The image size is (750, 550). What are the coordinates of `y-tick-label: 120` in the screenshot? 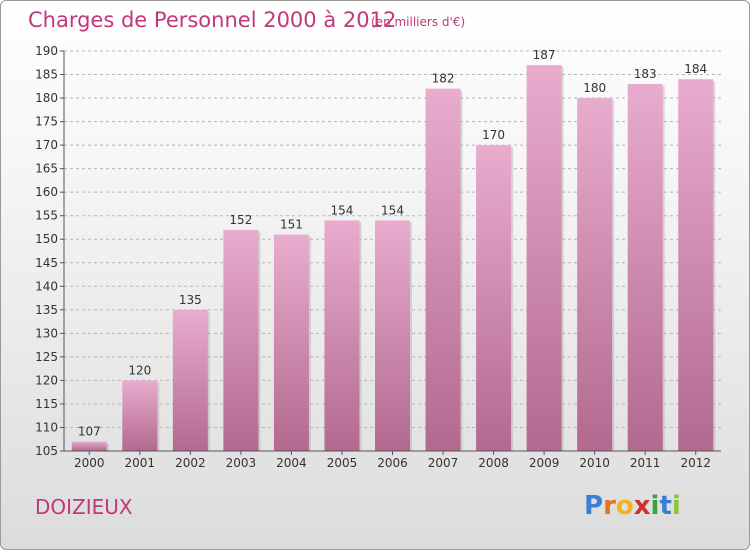 It's located at (46, 380).